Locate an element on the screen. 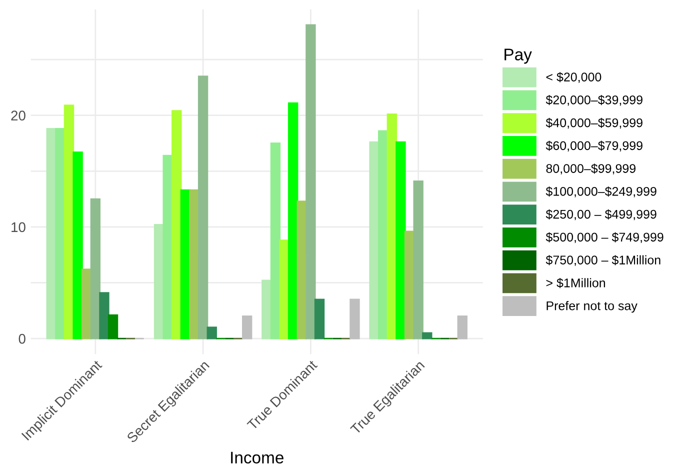  legend-label: $250,00 – $499,999 is located at coordinates (601, 214).